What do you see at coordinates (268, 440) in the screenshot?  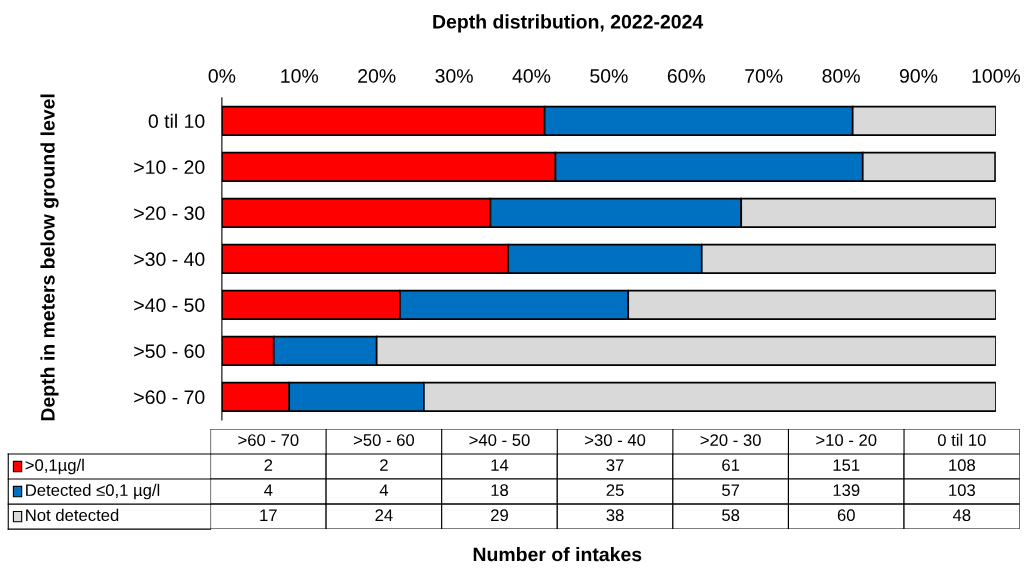 I see `x-tick-label: >60 - 70` at bounding box center [268, 440].